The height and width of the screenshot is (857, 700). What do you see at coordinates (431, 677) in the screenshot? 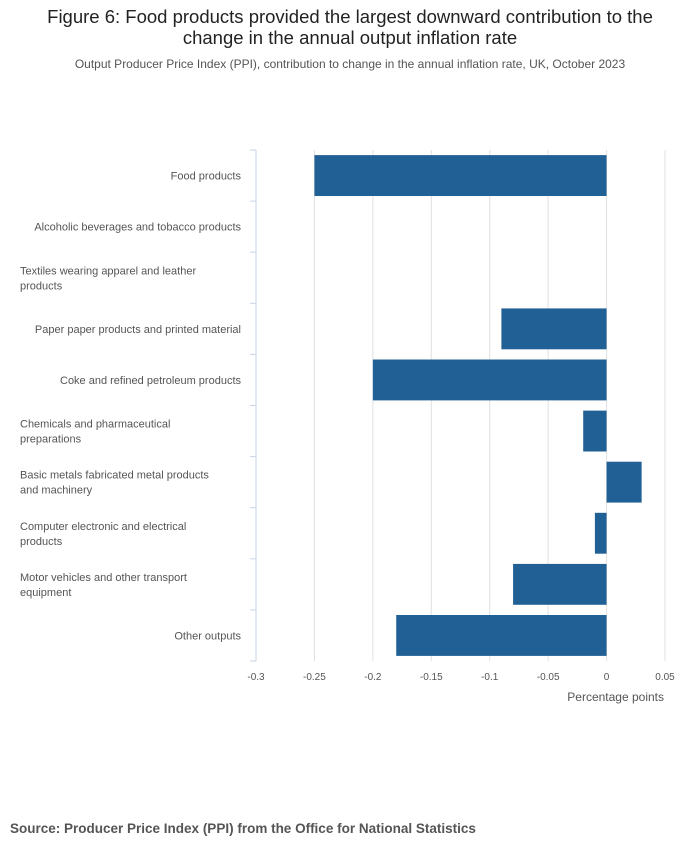
I see `x-tick-label: -0.15` at bounding box center [431, 677].